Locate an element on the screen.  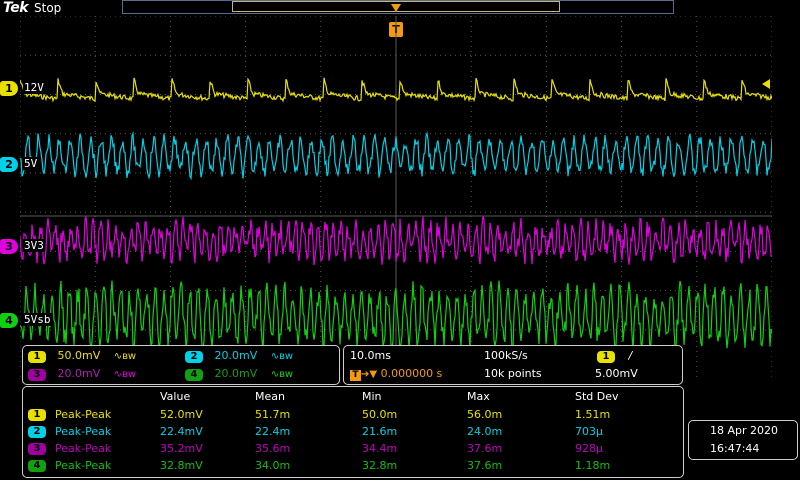
ch1-scale: 50.0mV is located at coordinates (79, 355).